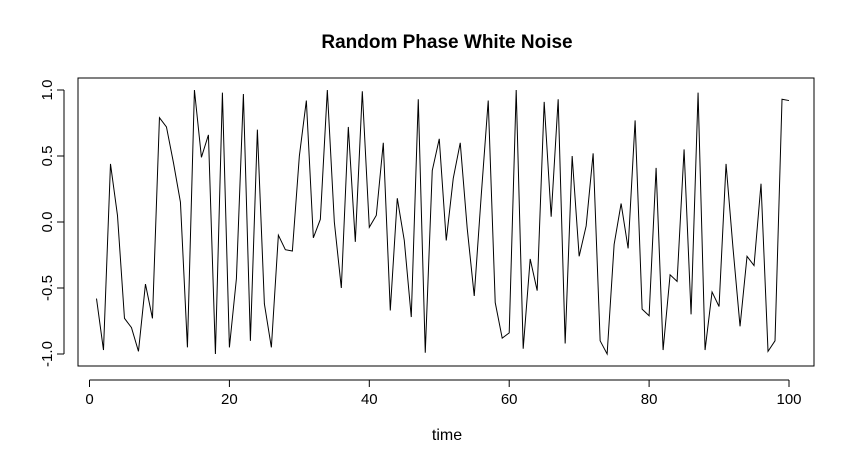  I want to click on x-tick-label: 60, so click(509, 399).